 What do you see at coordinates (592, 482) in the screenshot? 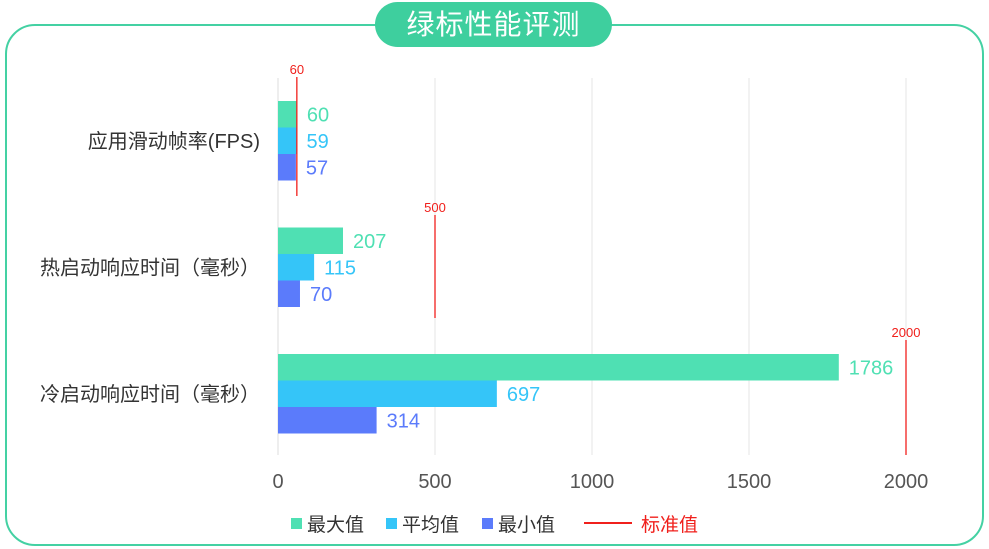
I see `x-tick-label: 1000` at bounding box center [592, 482].